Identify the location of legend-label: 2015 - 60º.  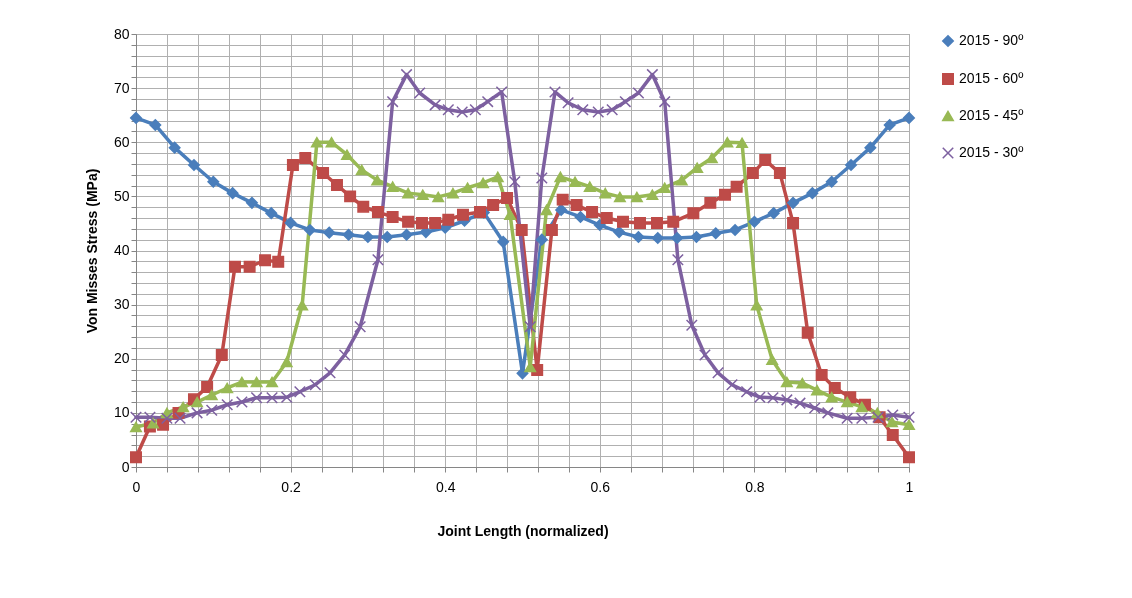
(991, 78).